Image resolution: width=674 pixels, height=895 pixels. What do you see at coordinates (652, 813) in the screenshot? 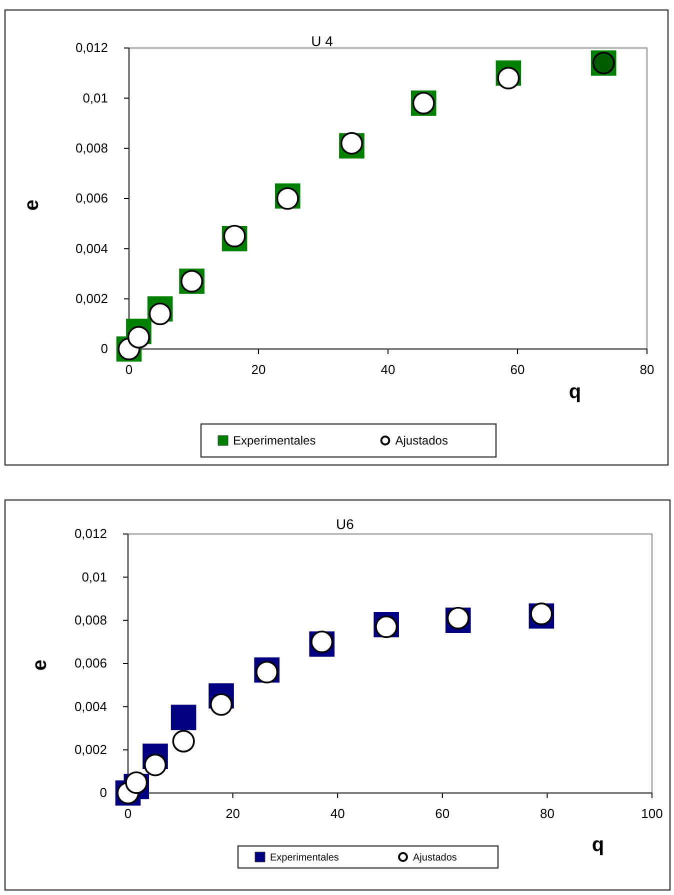
I see `x-tick-label: 100` at bounding box center [652, 813].